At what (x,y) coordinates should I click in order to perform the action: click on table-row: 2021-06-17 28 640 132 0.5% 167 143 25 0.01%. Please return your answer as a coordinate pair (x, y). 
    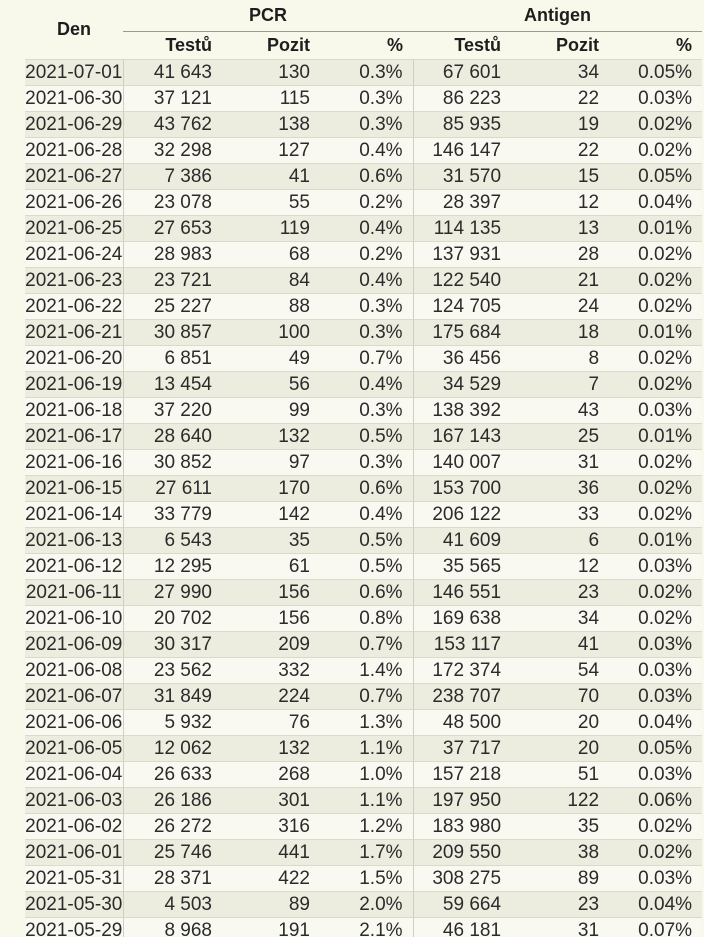
    Looking at the image, I should click on (364, 436).